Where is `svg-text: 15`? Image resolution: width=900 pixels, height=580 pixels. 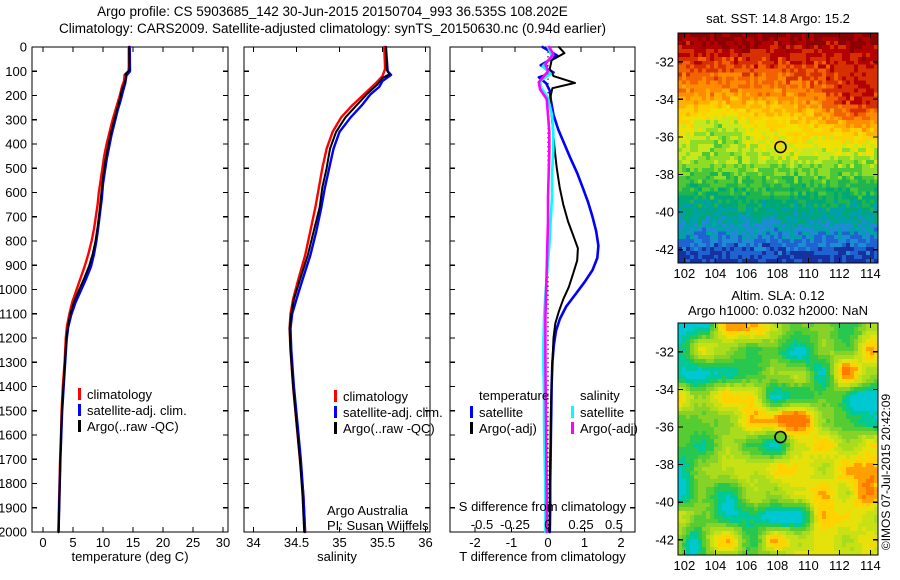
svg-text: 15 is located at coordinates (133, 542).